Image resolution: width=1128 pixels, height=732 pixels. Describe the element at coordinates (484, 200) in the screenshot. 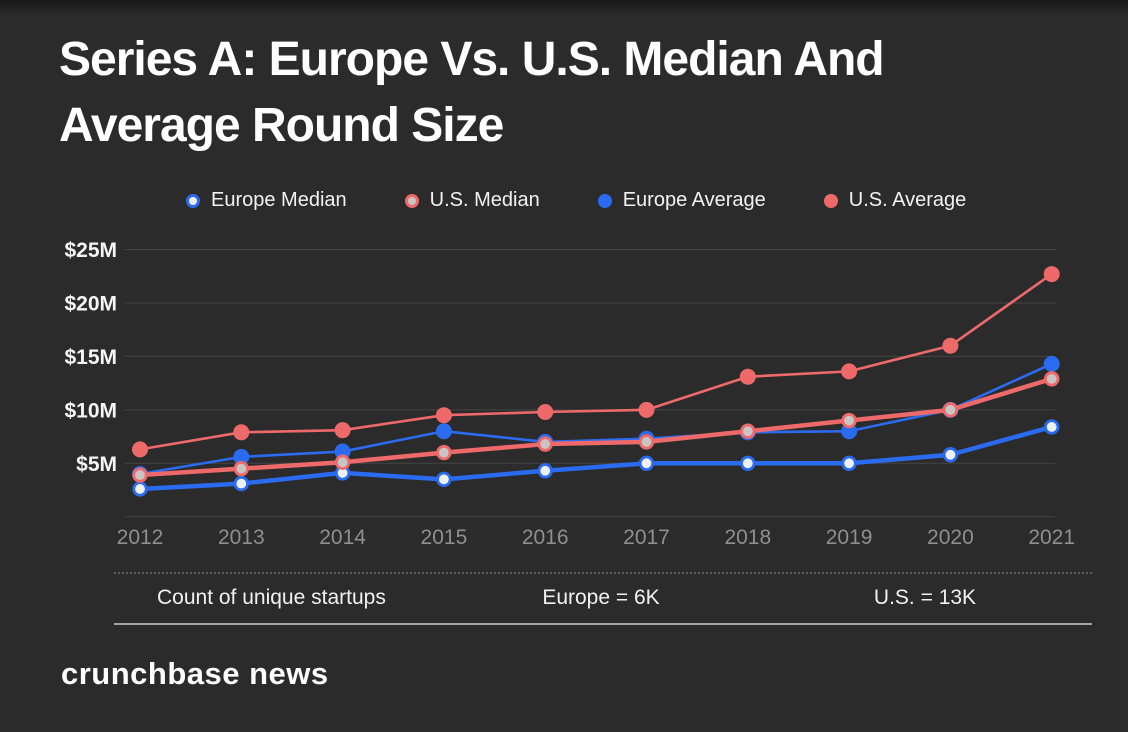

I see `legend-label: U.S. Median` at that location.